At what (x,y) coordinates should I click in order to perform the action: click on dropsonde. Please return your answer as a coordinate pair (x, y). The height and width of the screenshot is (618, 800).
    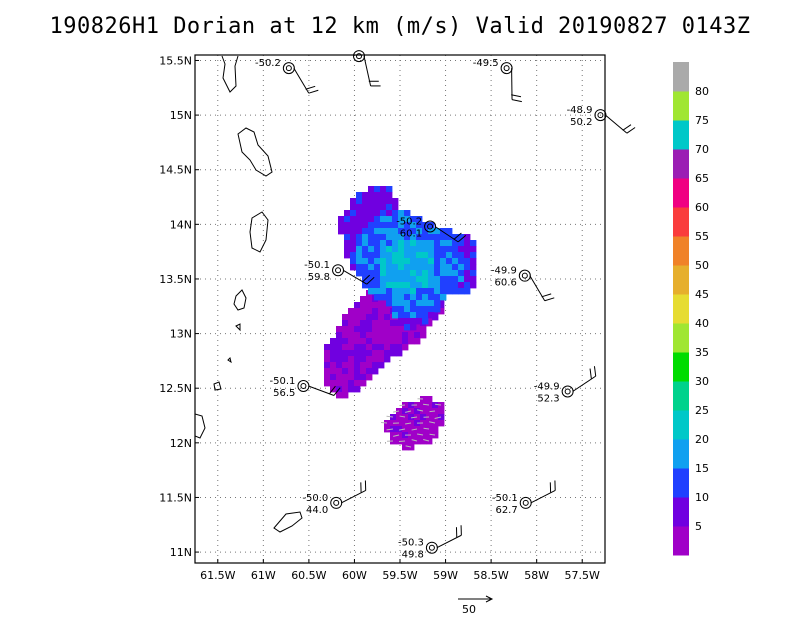
    Looking at the image, I should click on (367, 68).